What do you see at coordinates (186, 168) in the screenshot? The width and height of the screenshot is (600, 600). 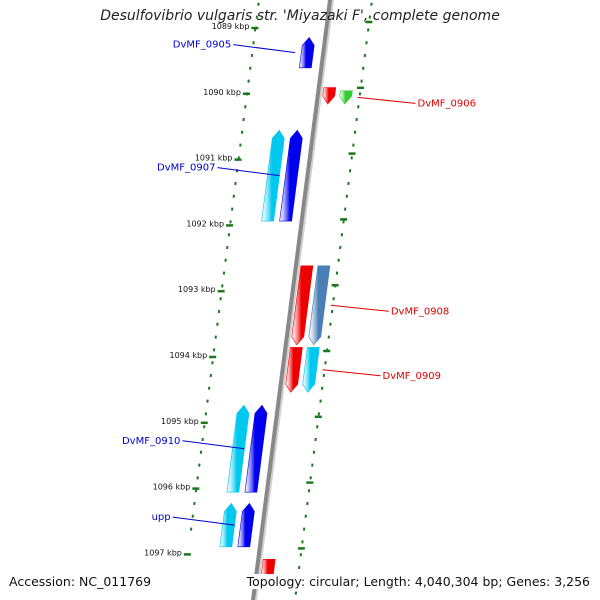 I see `gene-label: DvMF_0907` at bounding box center [186, 168].